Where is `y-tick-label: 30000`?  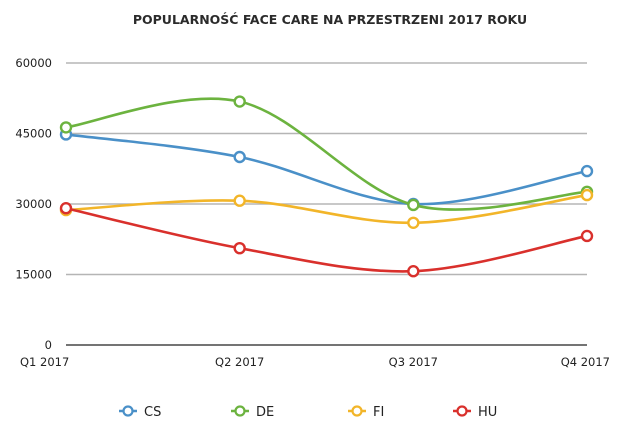
y-tick-label: 30000 is located at coordinates (33, 204).